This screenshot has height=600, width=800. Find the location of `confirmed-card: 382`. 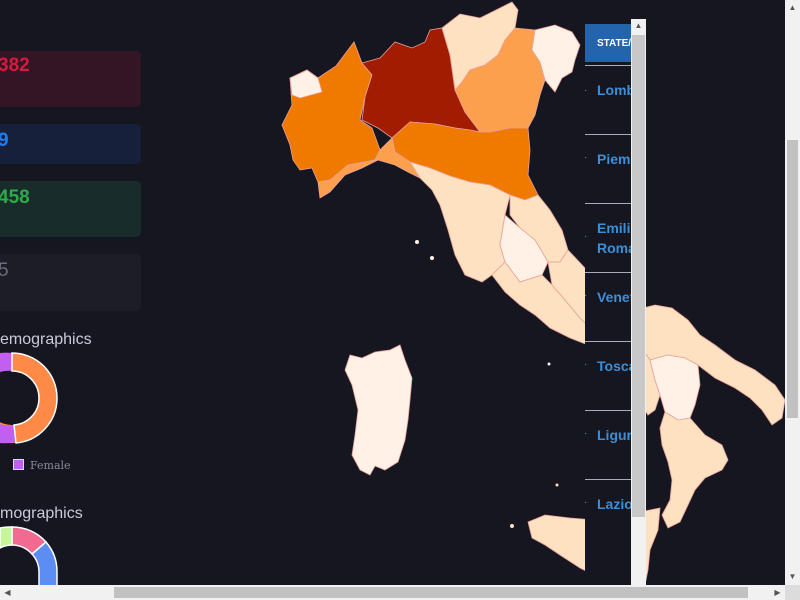

confirmed-card: 382 is located at coordinates (70, 79).